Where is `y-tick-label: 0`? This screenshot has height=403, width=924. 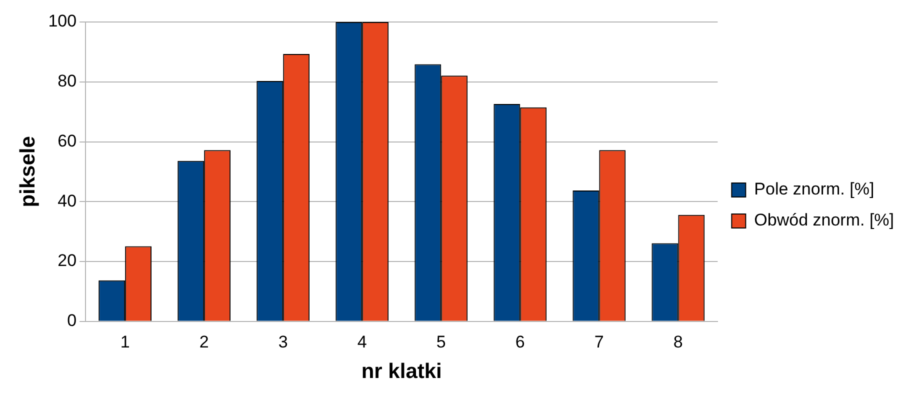
y-tick-label: 0 is located at coordinates (72, 320).